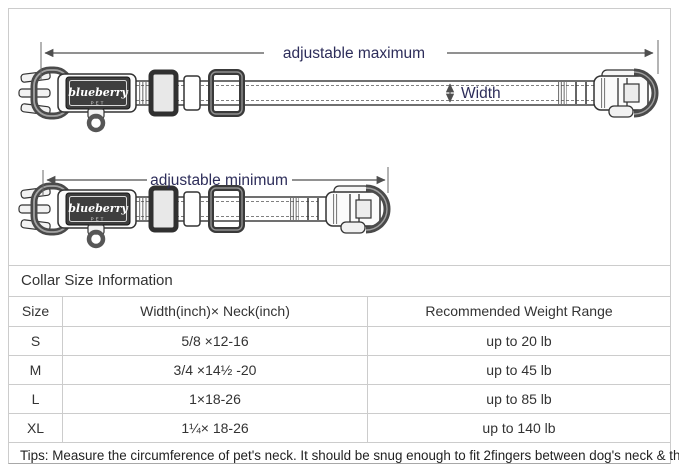 The height and width of the screenshot is (468, 679). Describe the element at coordinates (337, 100) in the screenshot. I see `collar-maximum` at that location.